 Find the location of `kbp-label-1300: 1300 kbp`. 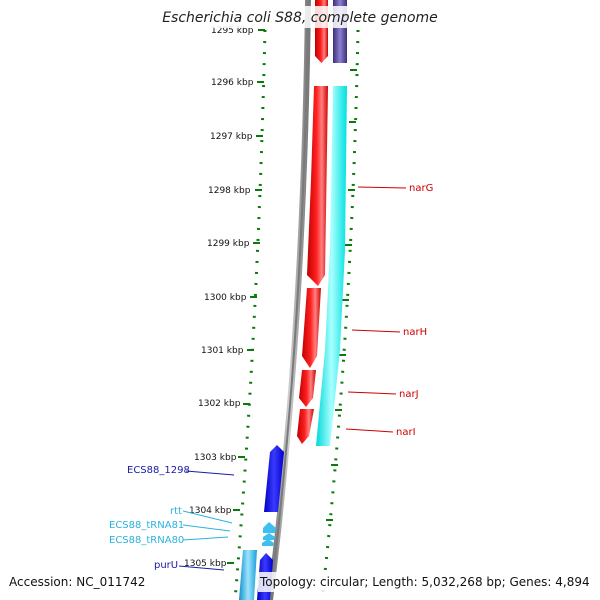

kbp-label-1300: 1300 kbp is located at coordinates (225, 298).